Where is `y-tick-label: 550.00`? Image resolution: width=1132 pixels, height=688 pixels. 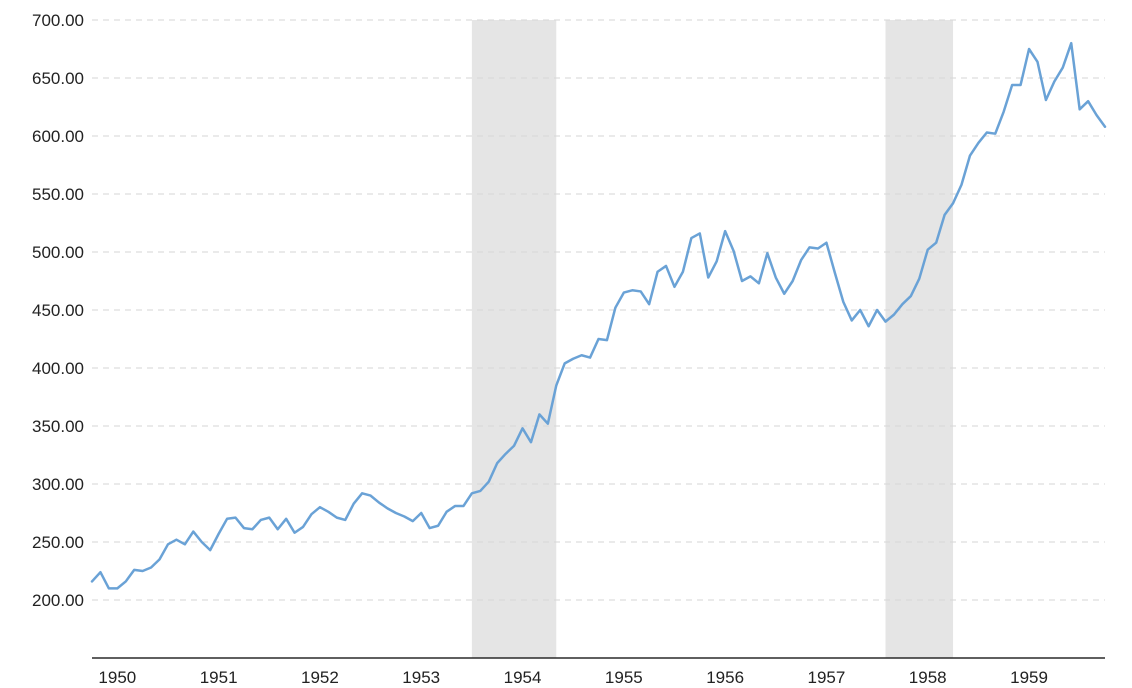 y-tick-label: 550.00 is located at coordinates (58, 194).